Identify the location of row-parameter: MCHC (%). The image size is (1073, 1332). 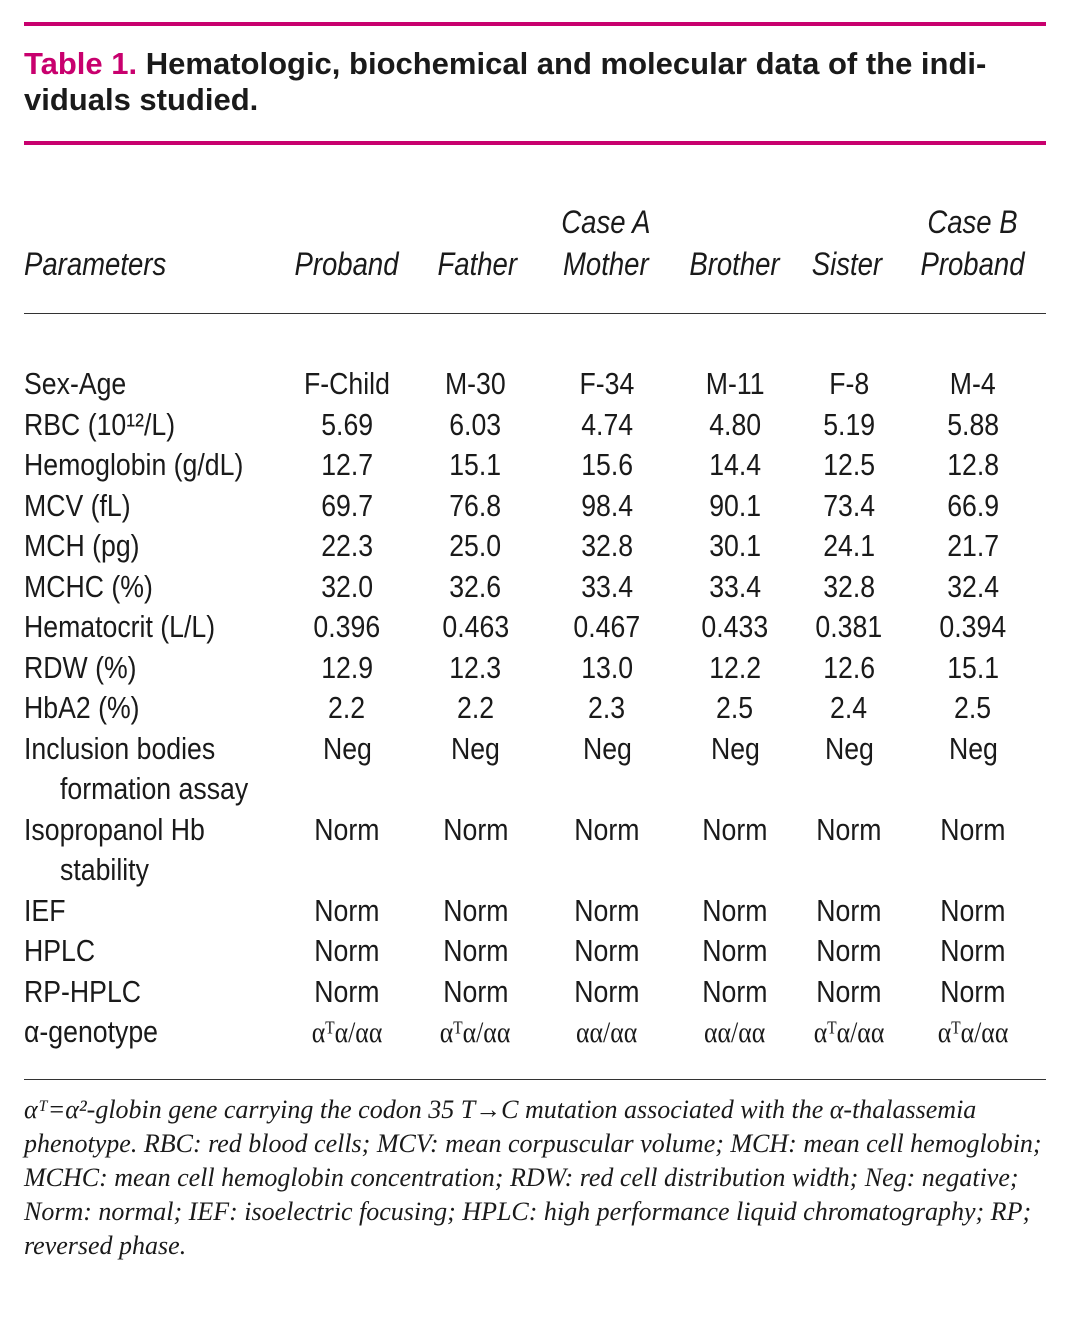
(155, 587).